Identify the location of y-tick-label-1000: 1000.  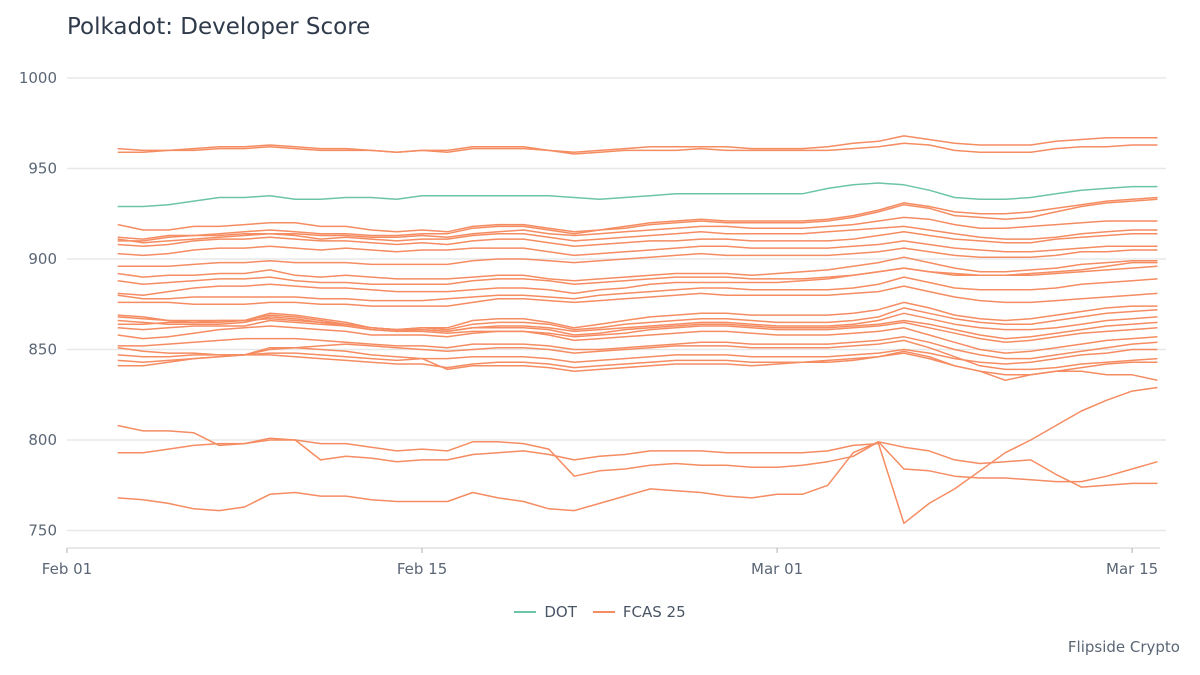
(38, 78).